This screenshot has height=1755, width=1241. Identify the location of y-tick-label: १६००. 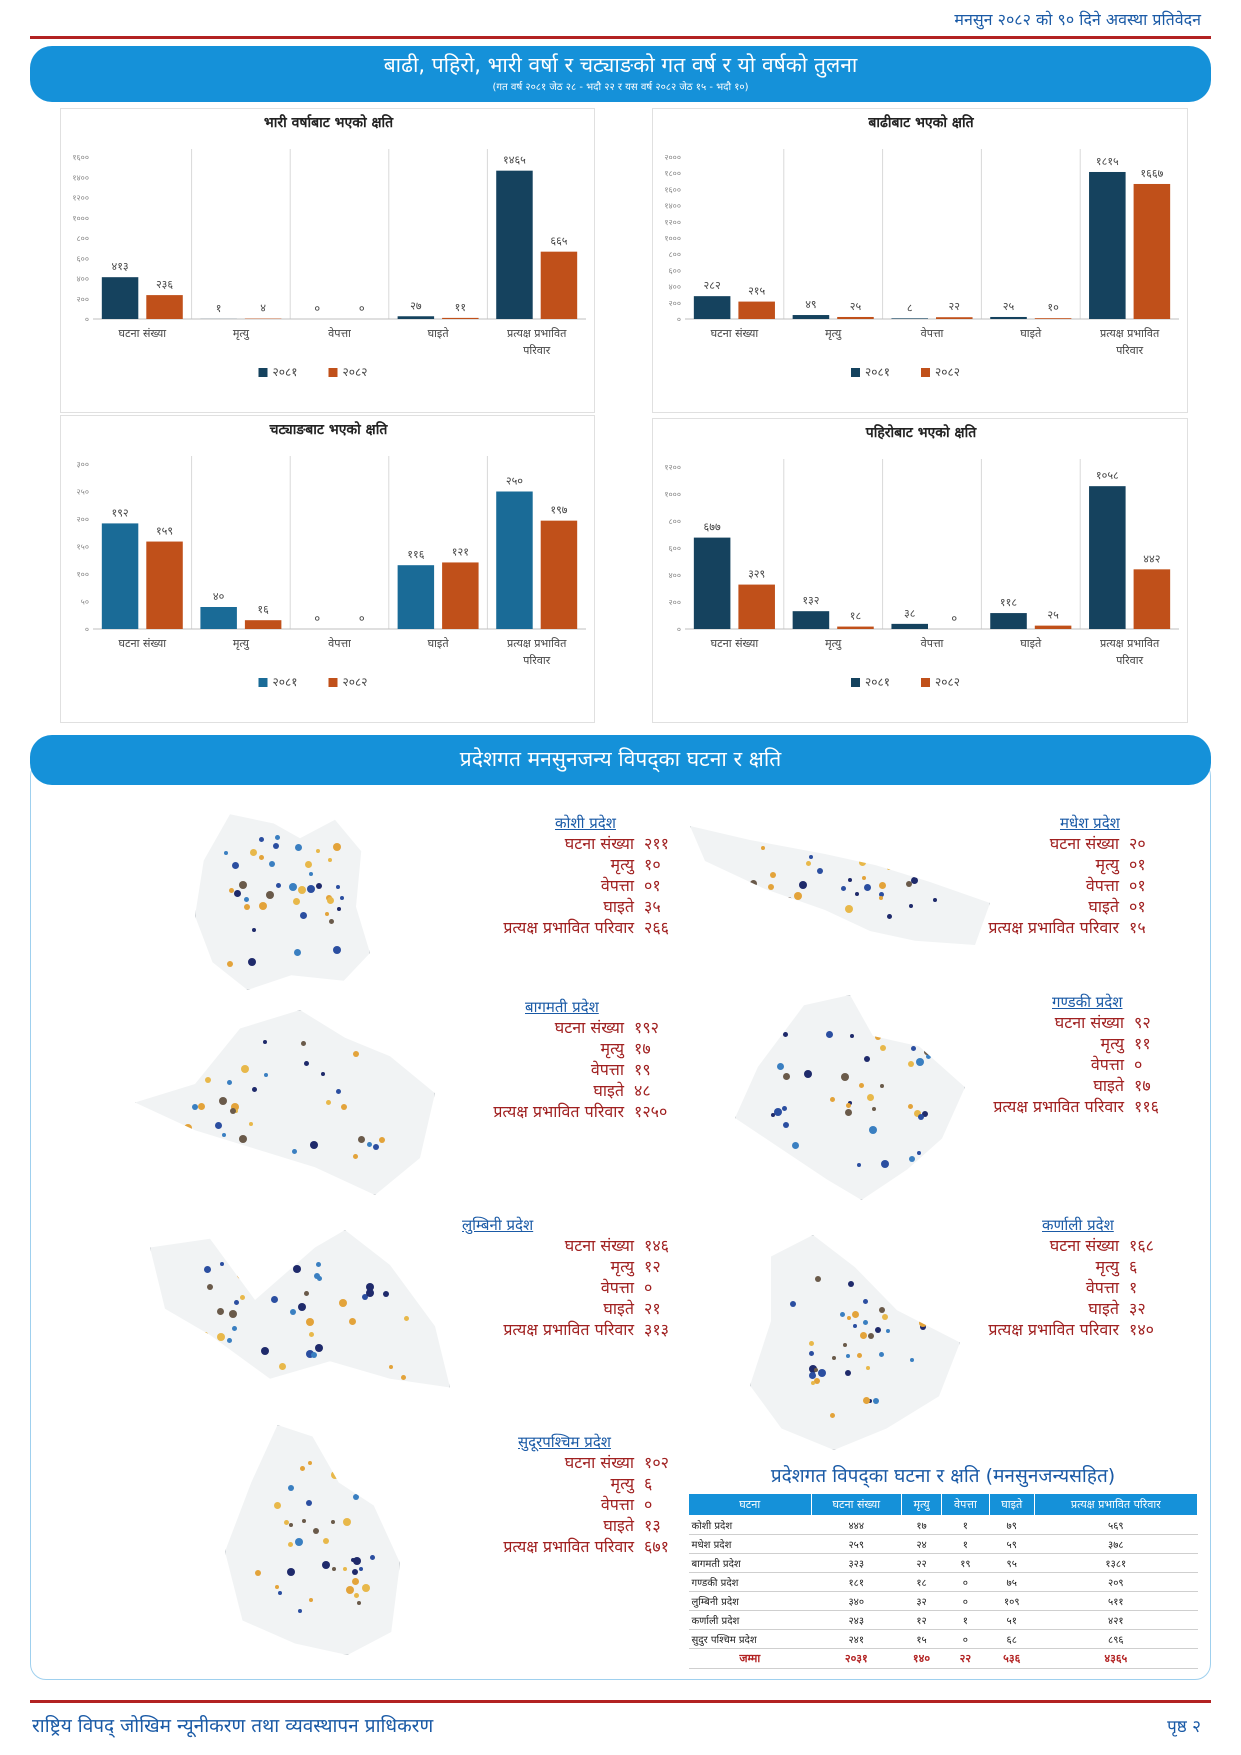
(672, 189).